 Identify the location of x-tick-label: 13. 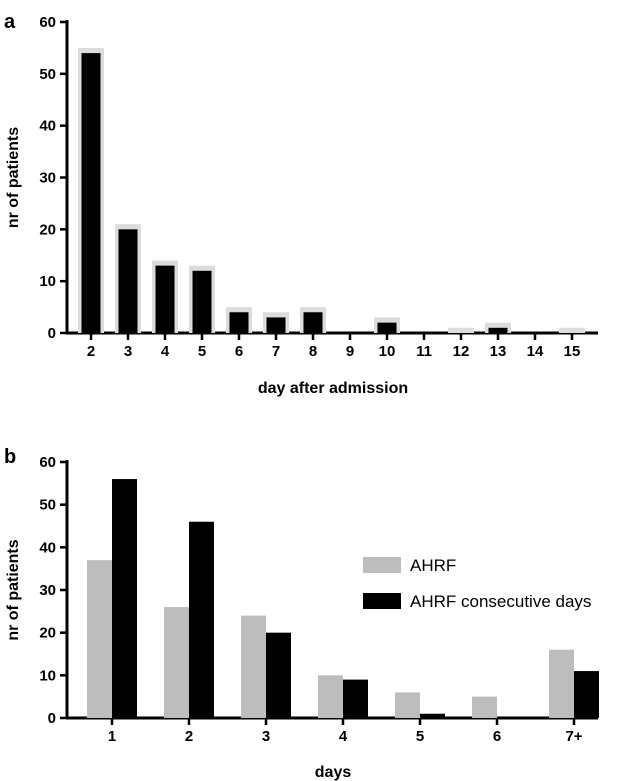
(498, 351).